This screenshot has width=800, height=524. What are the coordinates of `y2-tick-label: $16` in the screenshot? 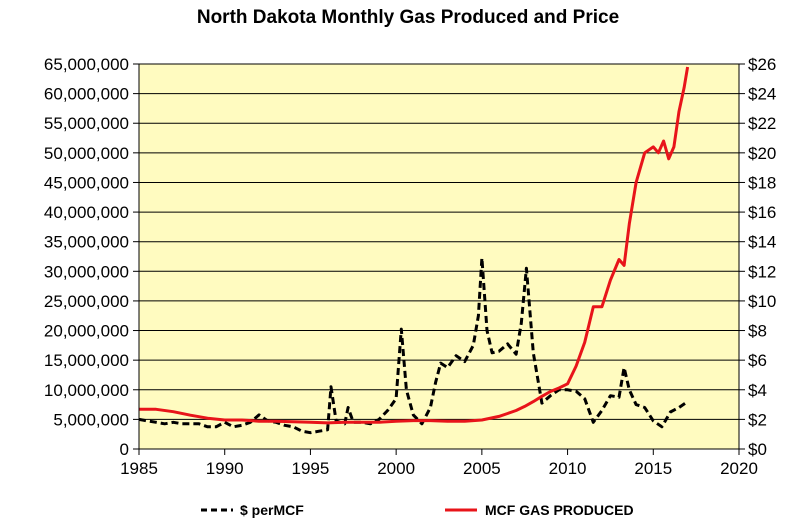 It's located at (762, 212).